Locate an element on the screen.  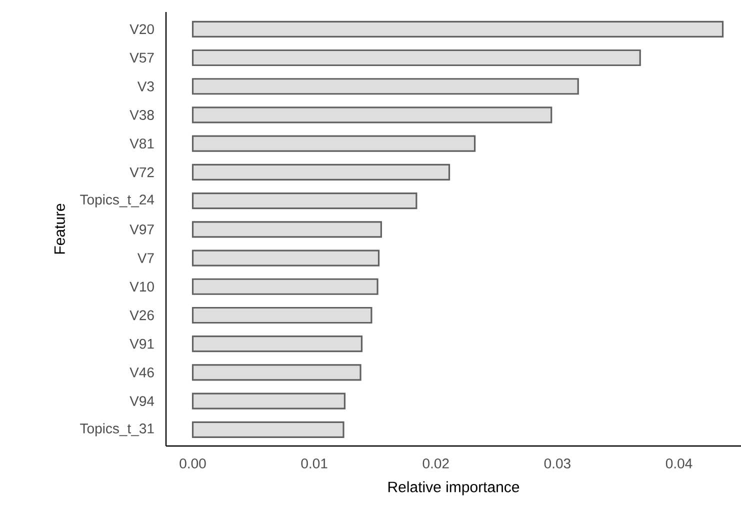
x-tick-label: 0.03 is located at coordinates (557, 463).